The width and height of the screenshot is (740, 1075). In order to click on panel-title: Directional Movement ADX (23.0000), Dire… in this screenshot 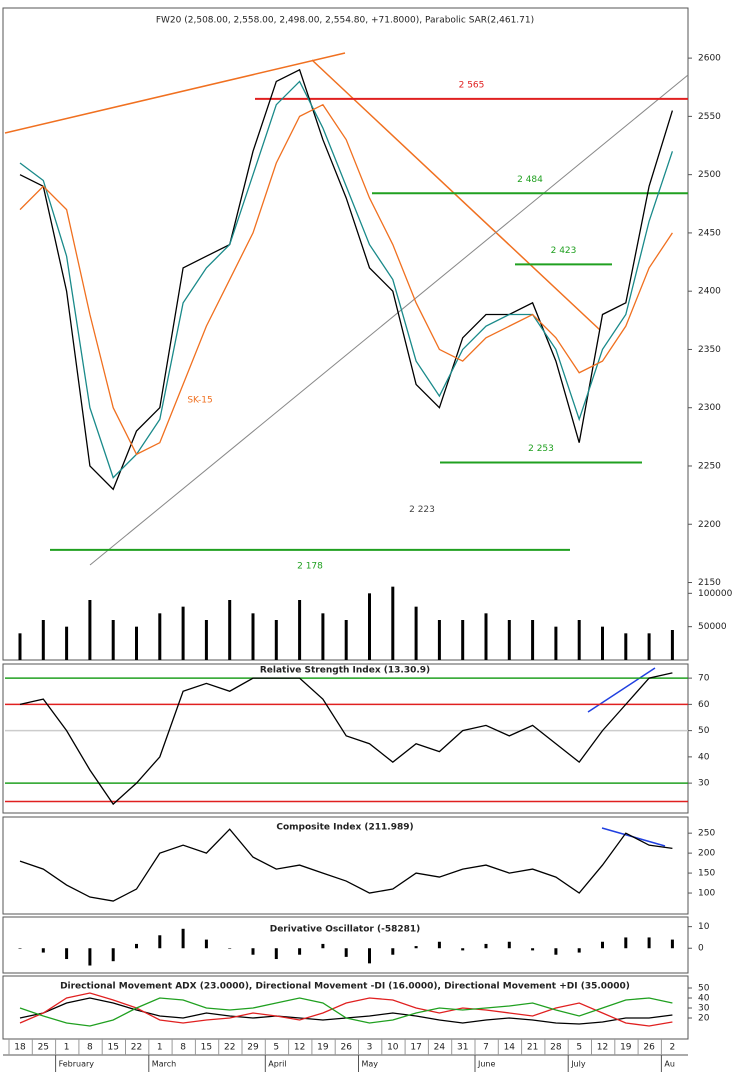, I will do `click(345, 987)`.